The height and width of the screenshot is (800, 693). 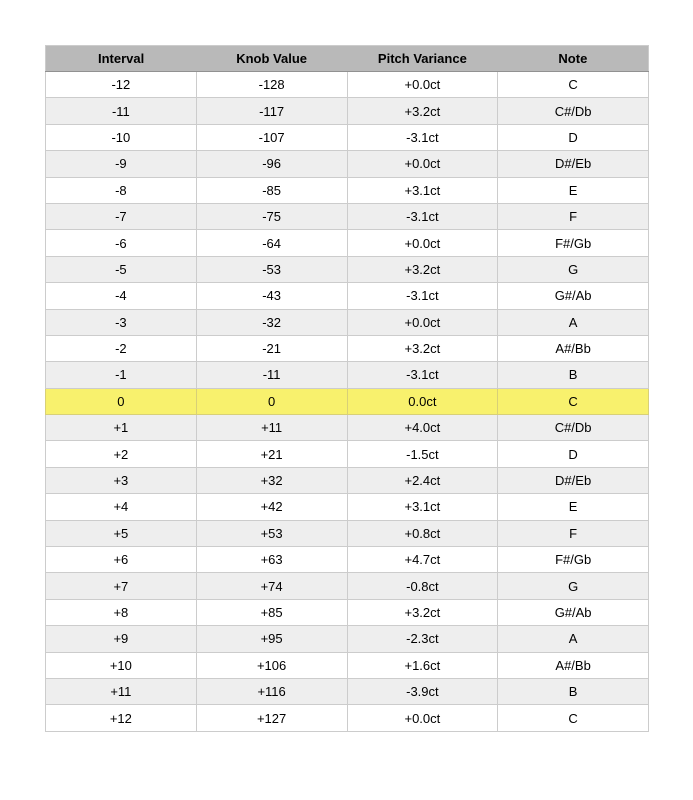 What do you see at coordinates (271, 190) in the screenshot?
I see `cell-knob-value: -85` at bounding box center [271, 190].